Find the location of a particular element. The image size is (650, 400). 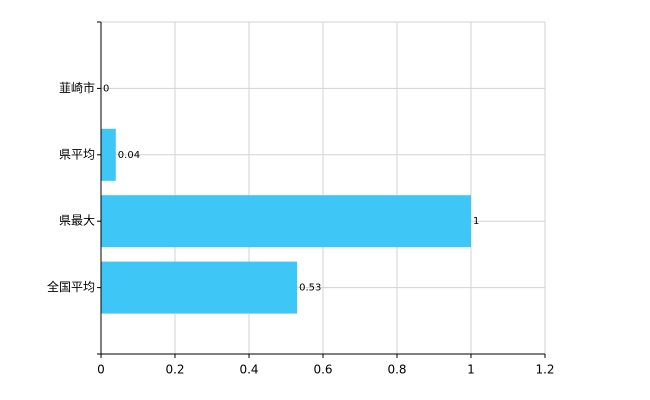

x-tick-label: 1.2 is located at coordinates (544, 370).